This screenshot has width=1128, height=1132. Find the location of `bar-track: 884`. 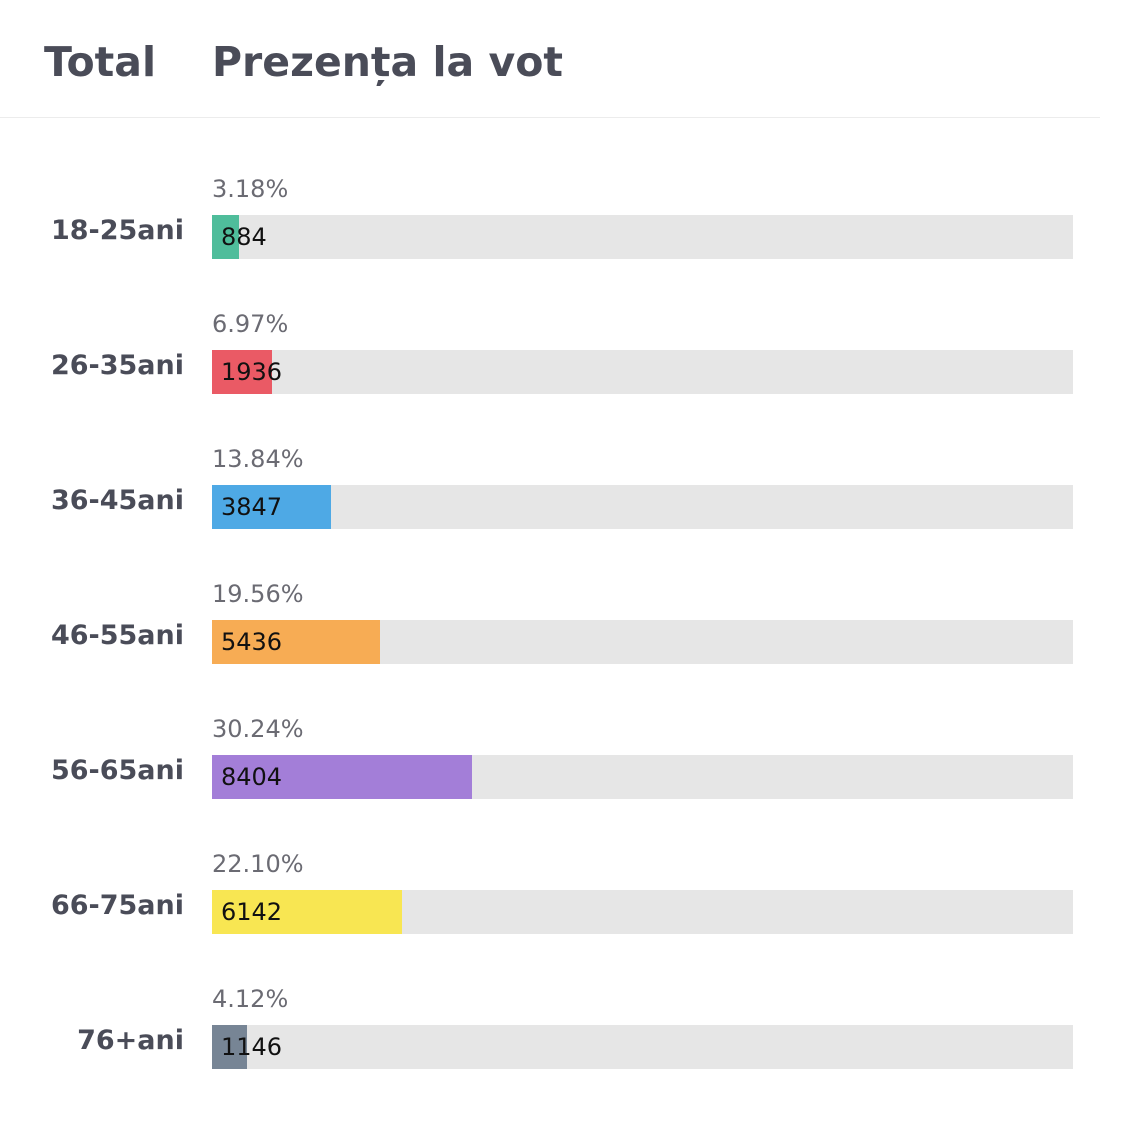

bar-track: 884 is located at coordinates (642, 237).